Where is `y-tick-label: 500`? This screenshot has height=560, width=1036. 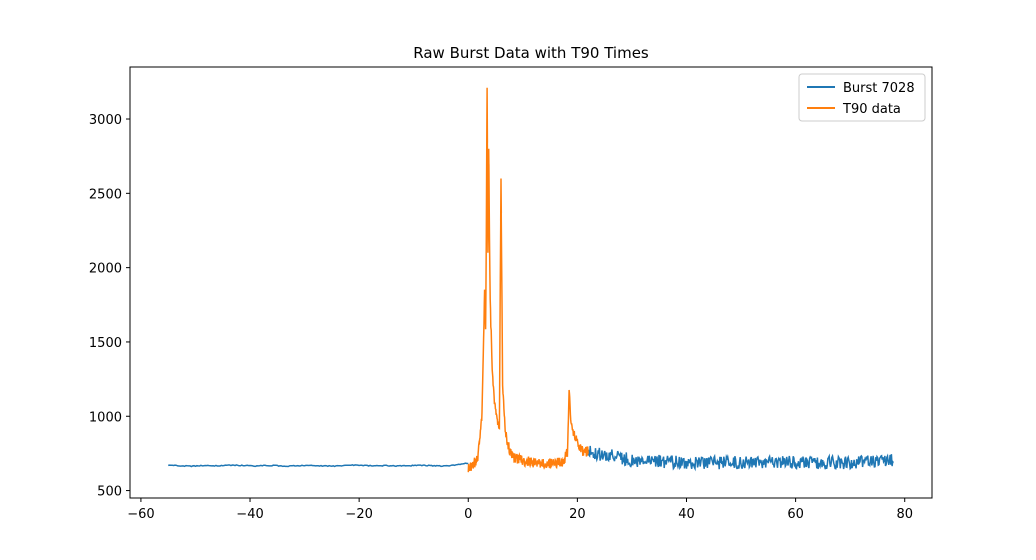
y-tick-label: 500 is located at coordinates (109, 492).